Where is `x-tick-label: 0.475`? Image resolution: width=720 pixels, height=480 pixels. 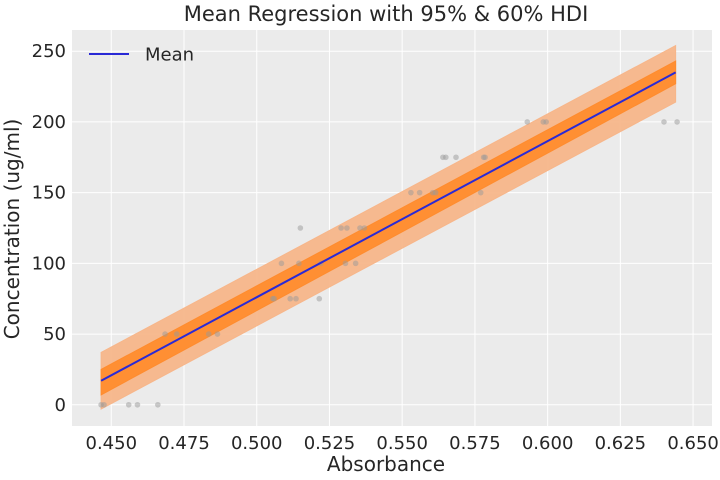
x-tick-label: 0.475 is located at coordinates (184, 443).